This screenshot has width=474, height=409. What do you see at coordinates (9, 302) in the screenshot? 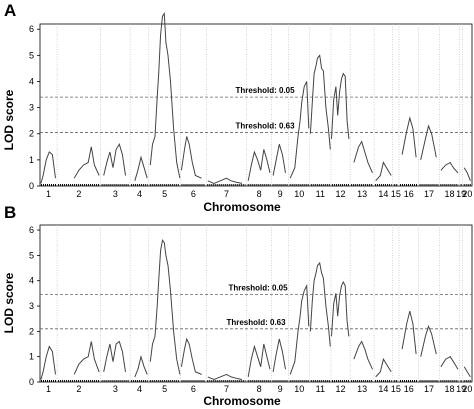
I see `y-axis-label-b: LOD score` at bounding box center [9, 302].